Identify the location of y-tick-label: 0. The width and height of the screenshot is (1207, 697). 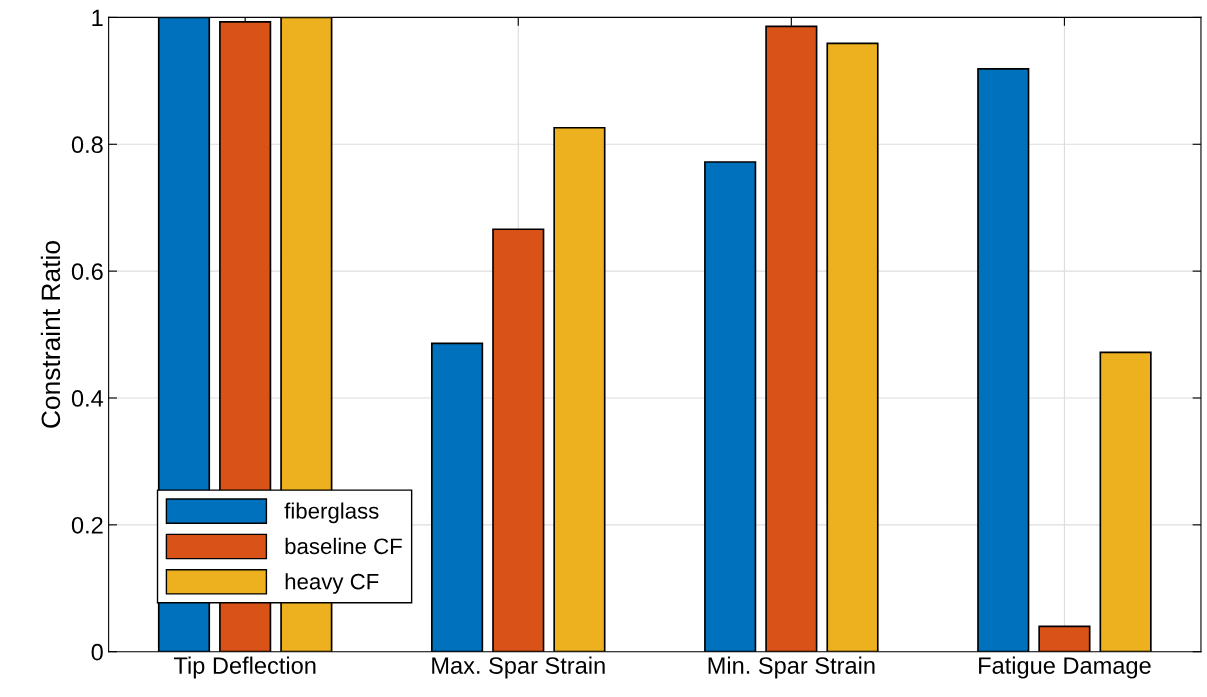
(97, 652).